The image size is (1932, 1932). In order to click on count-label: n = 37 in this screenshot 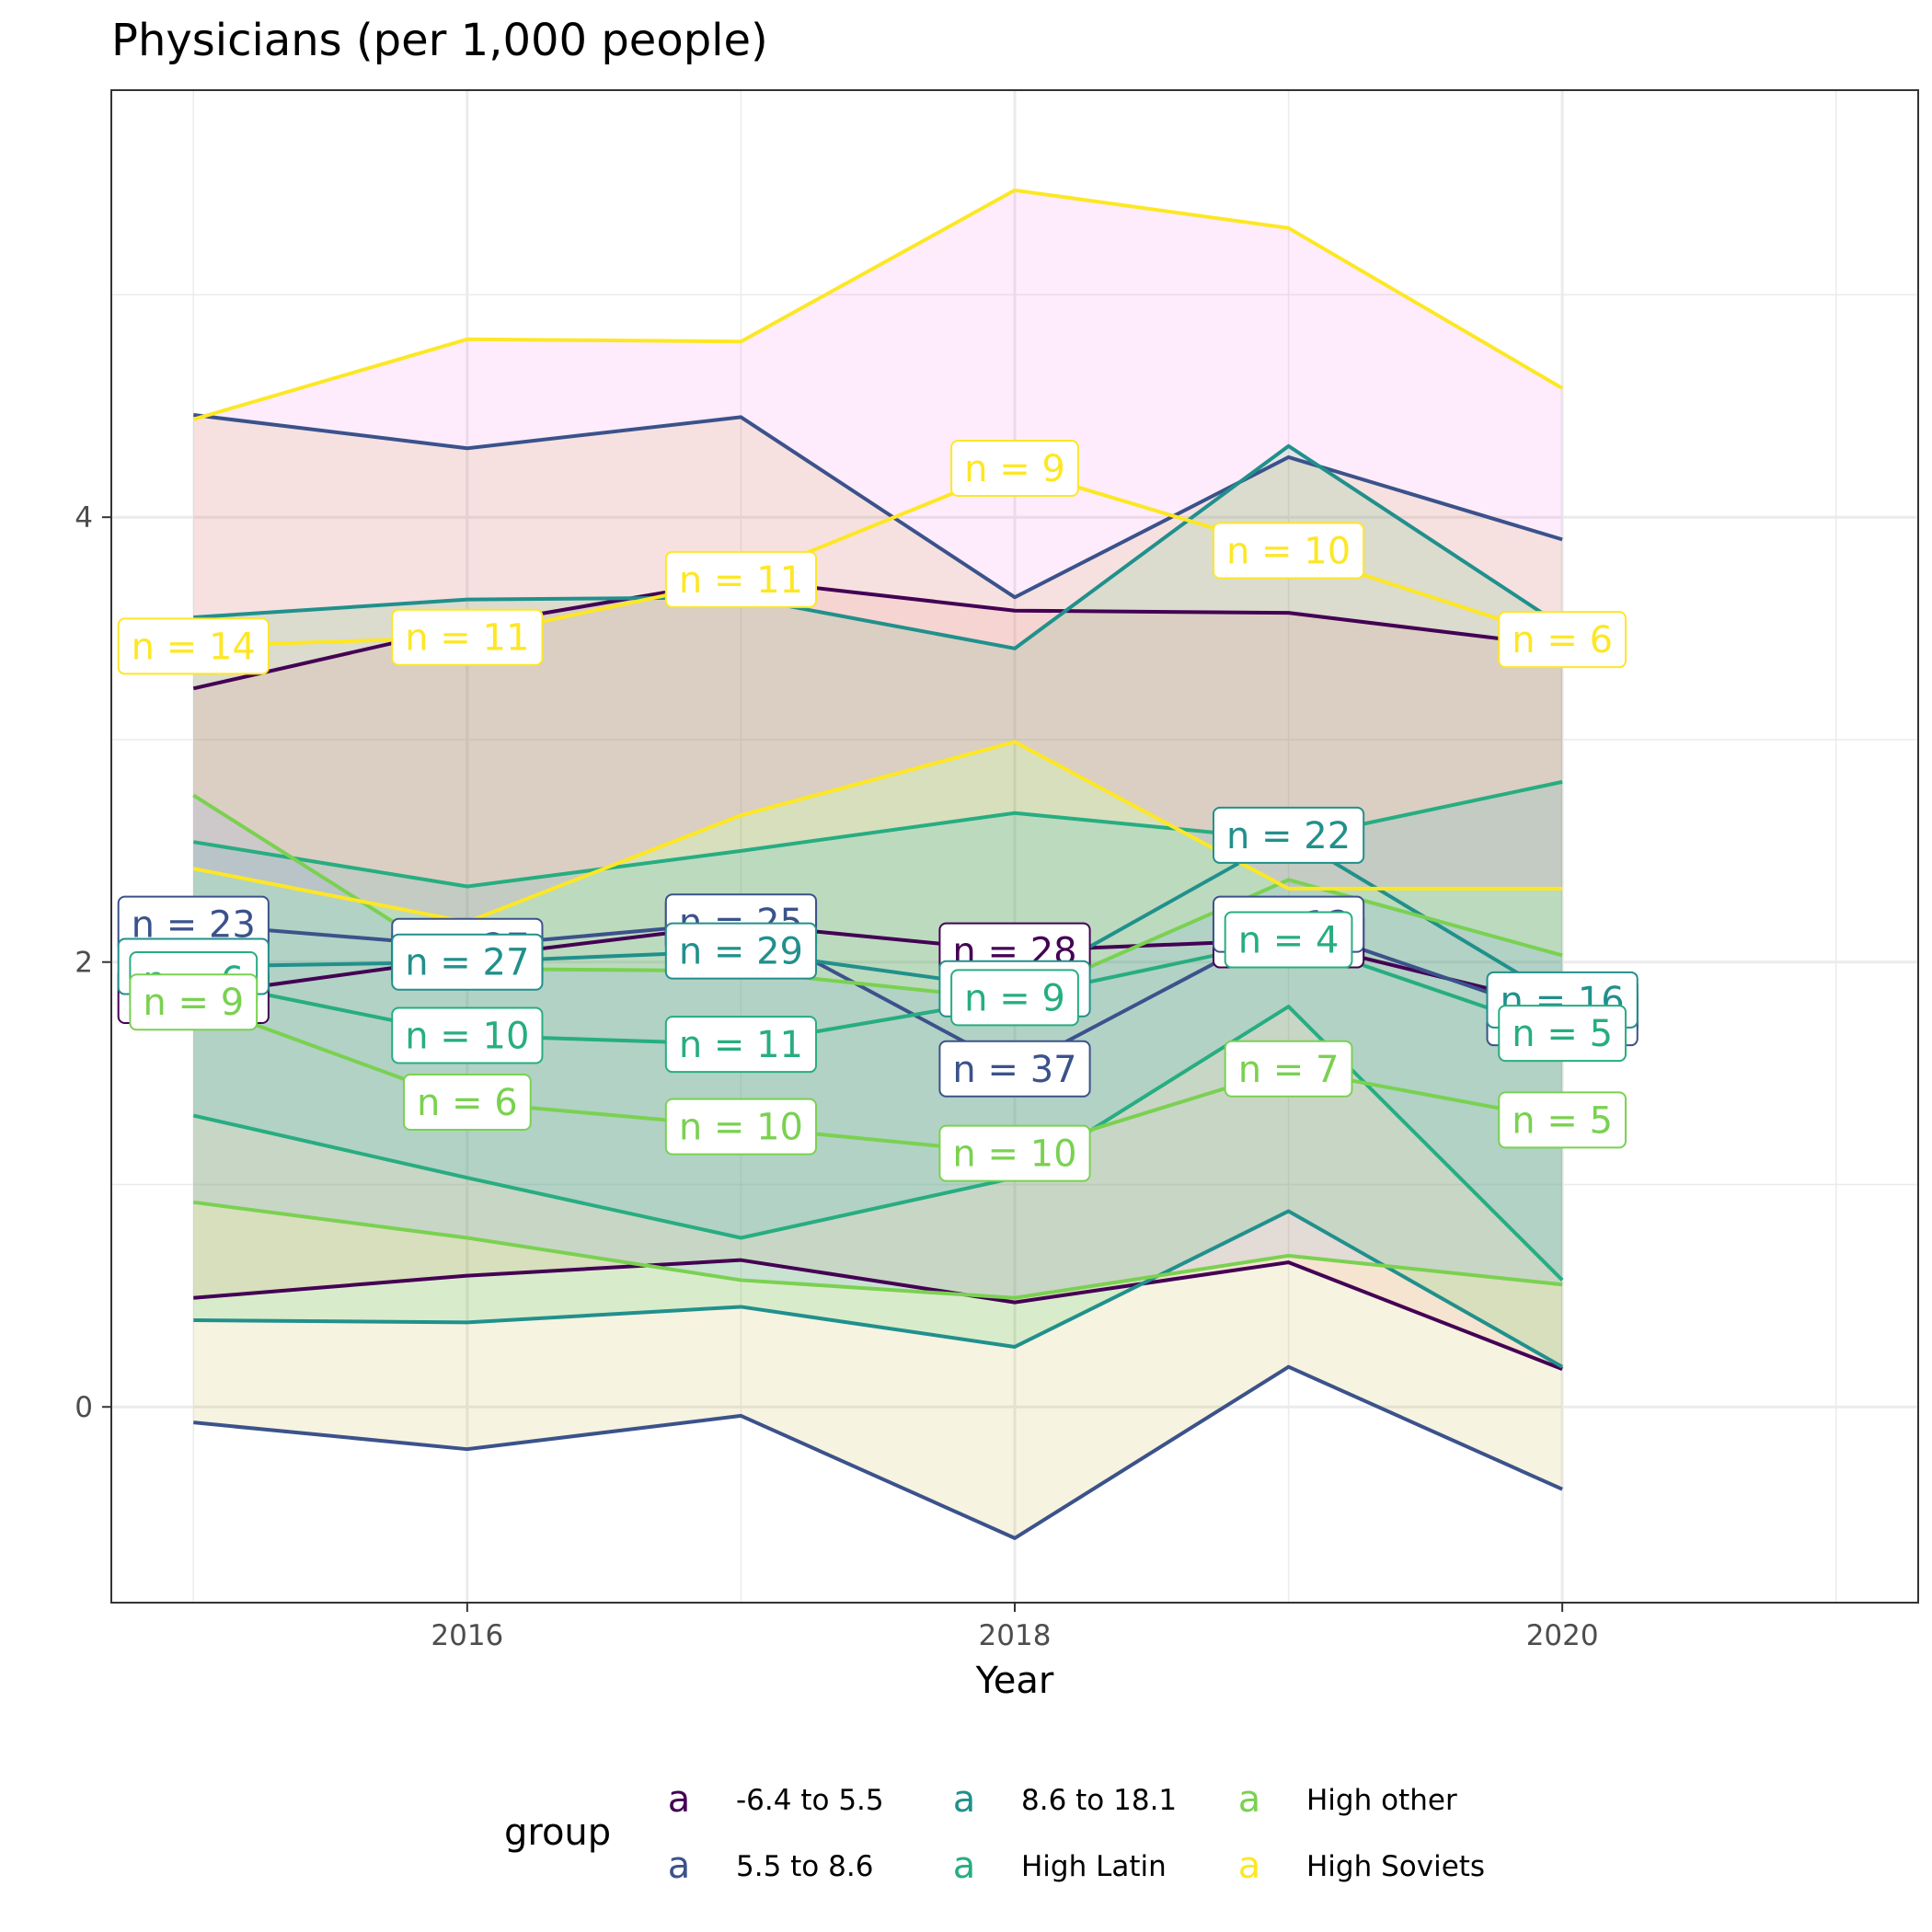, I will do `click(1014, 1069)`.